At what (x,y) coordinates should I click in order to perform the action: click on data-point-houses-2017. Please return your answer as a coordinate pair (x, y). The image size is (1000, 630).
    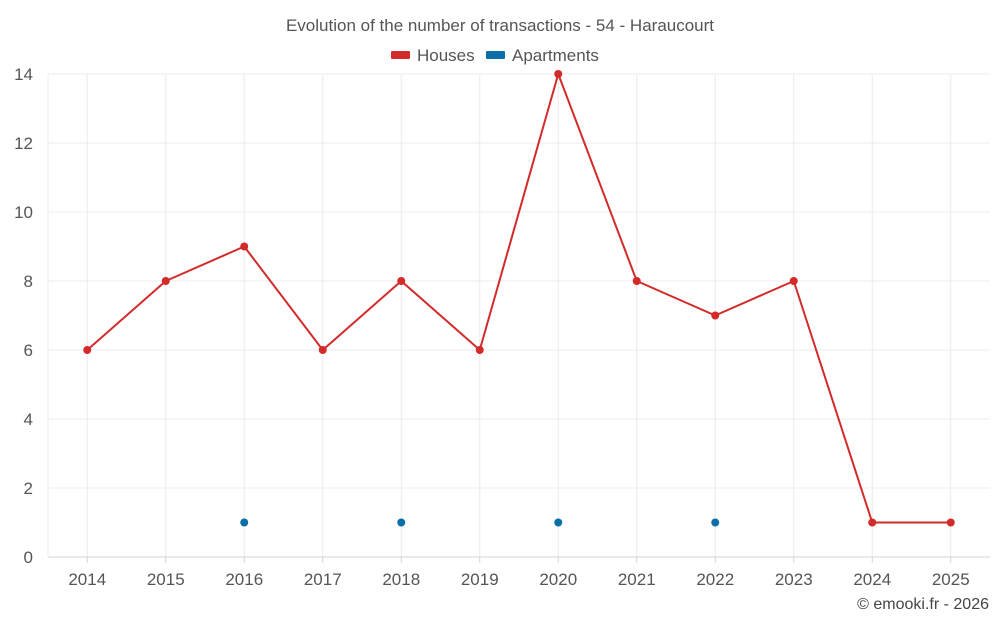
    Looking at the image, I should click on (322, 350).